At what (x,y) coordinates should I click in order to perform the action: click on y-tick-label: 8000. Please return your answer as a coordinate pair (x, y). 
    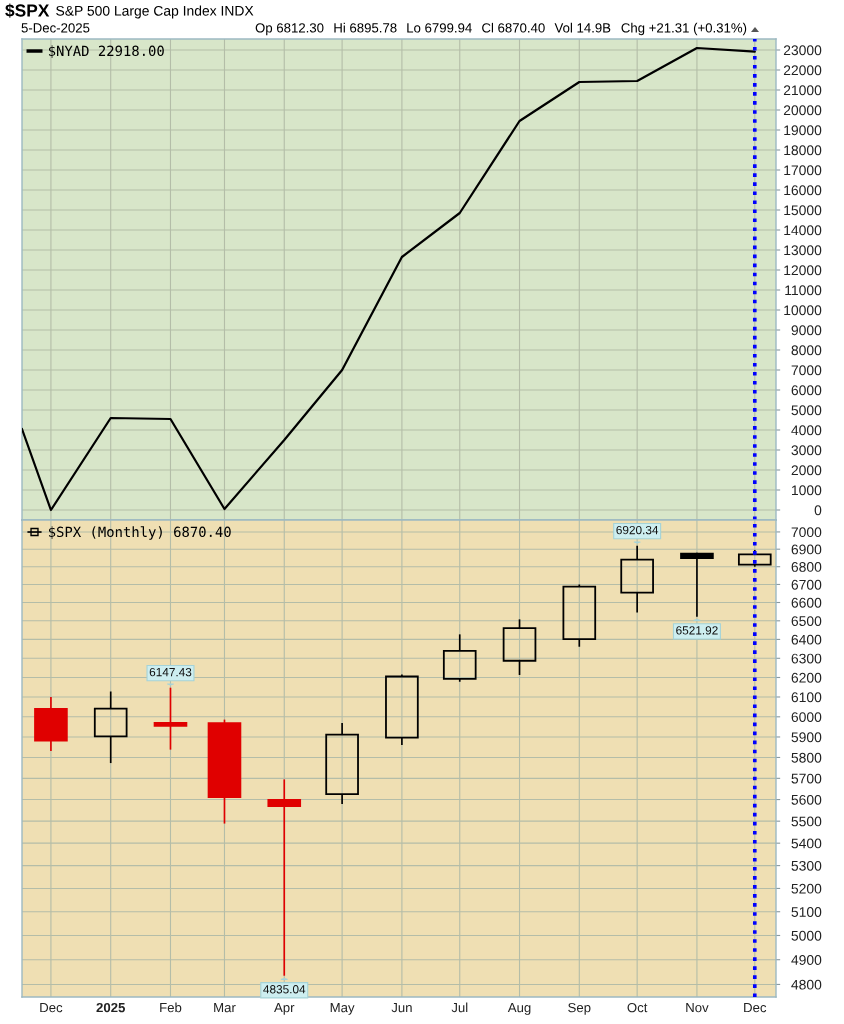
    Looking at the image, I should click on (806, 350).